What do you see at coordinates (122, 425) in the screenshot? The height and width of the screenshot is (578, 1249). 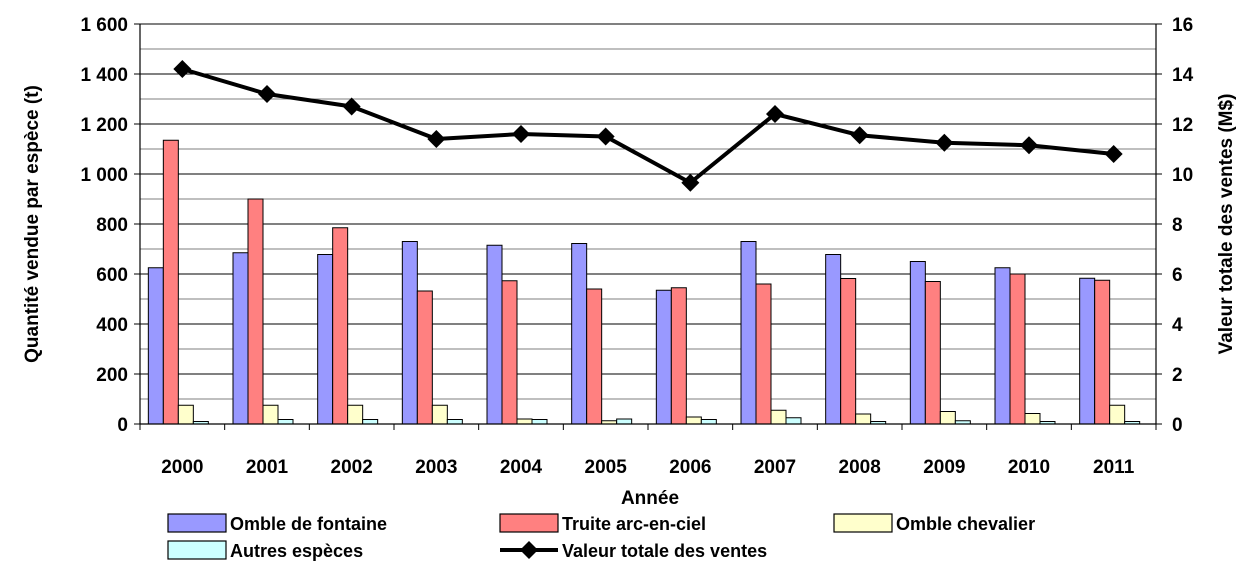 I see `y-tick-label: 0` at bounding box center [122, 425].